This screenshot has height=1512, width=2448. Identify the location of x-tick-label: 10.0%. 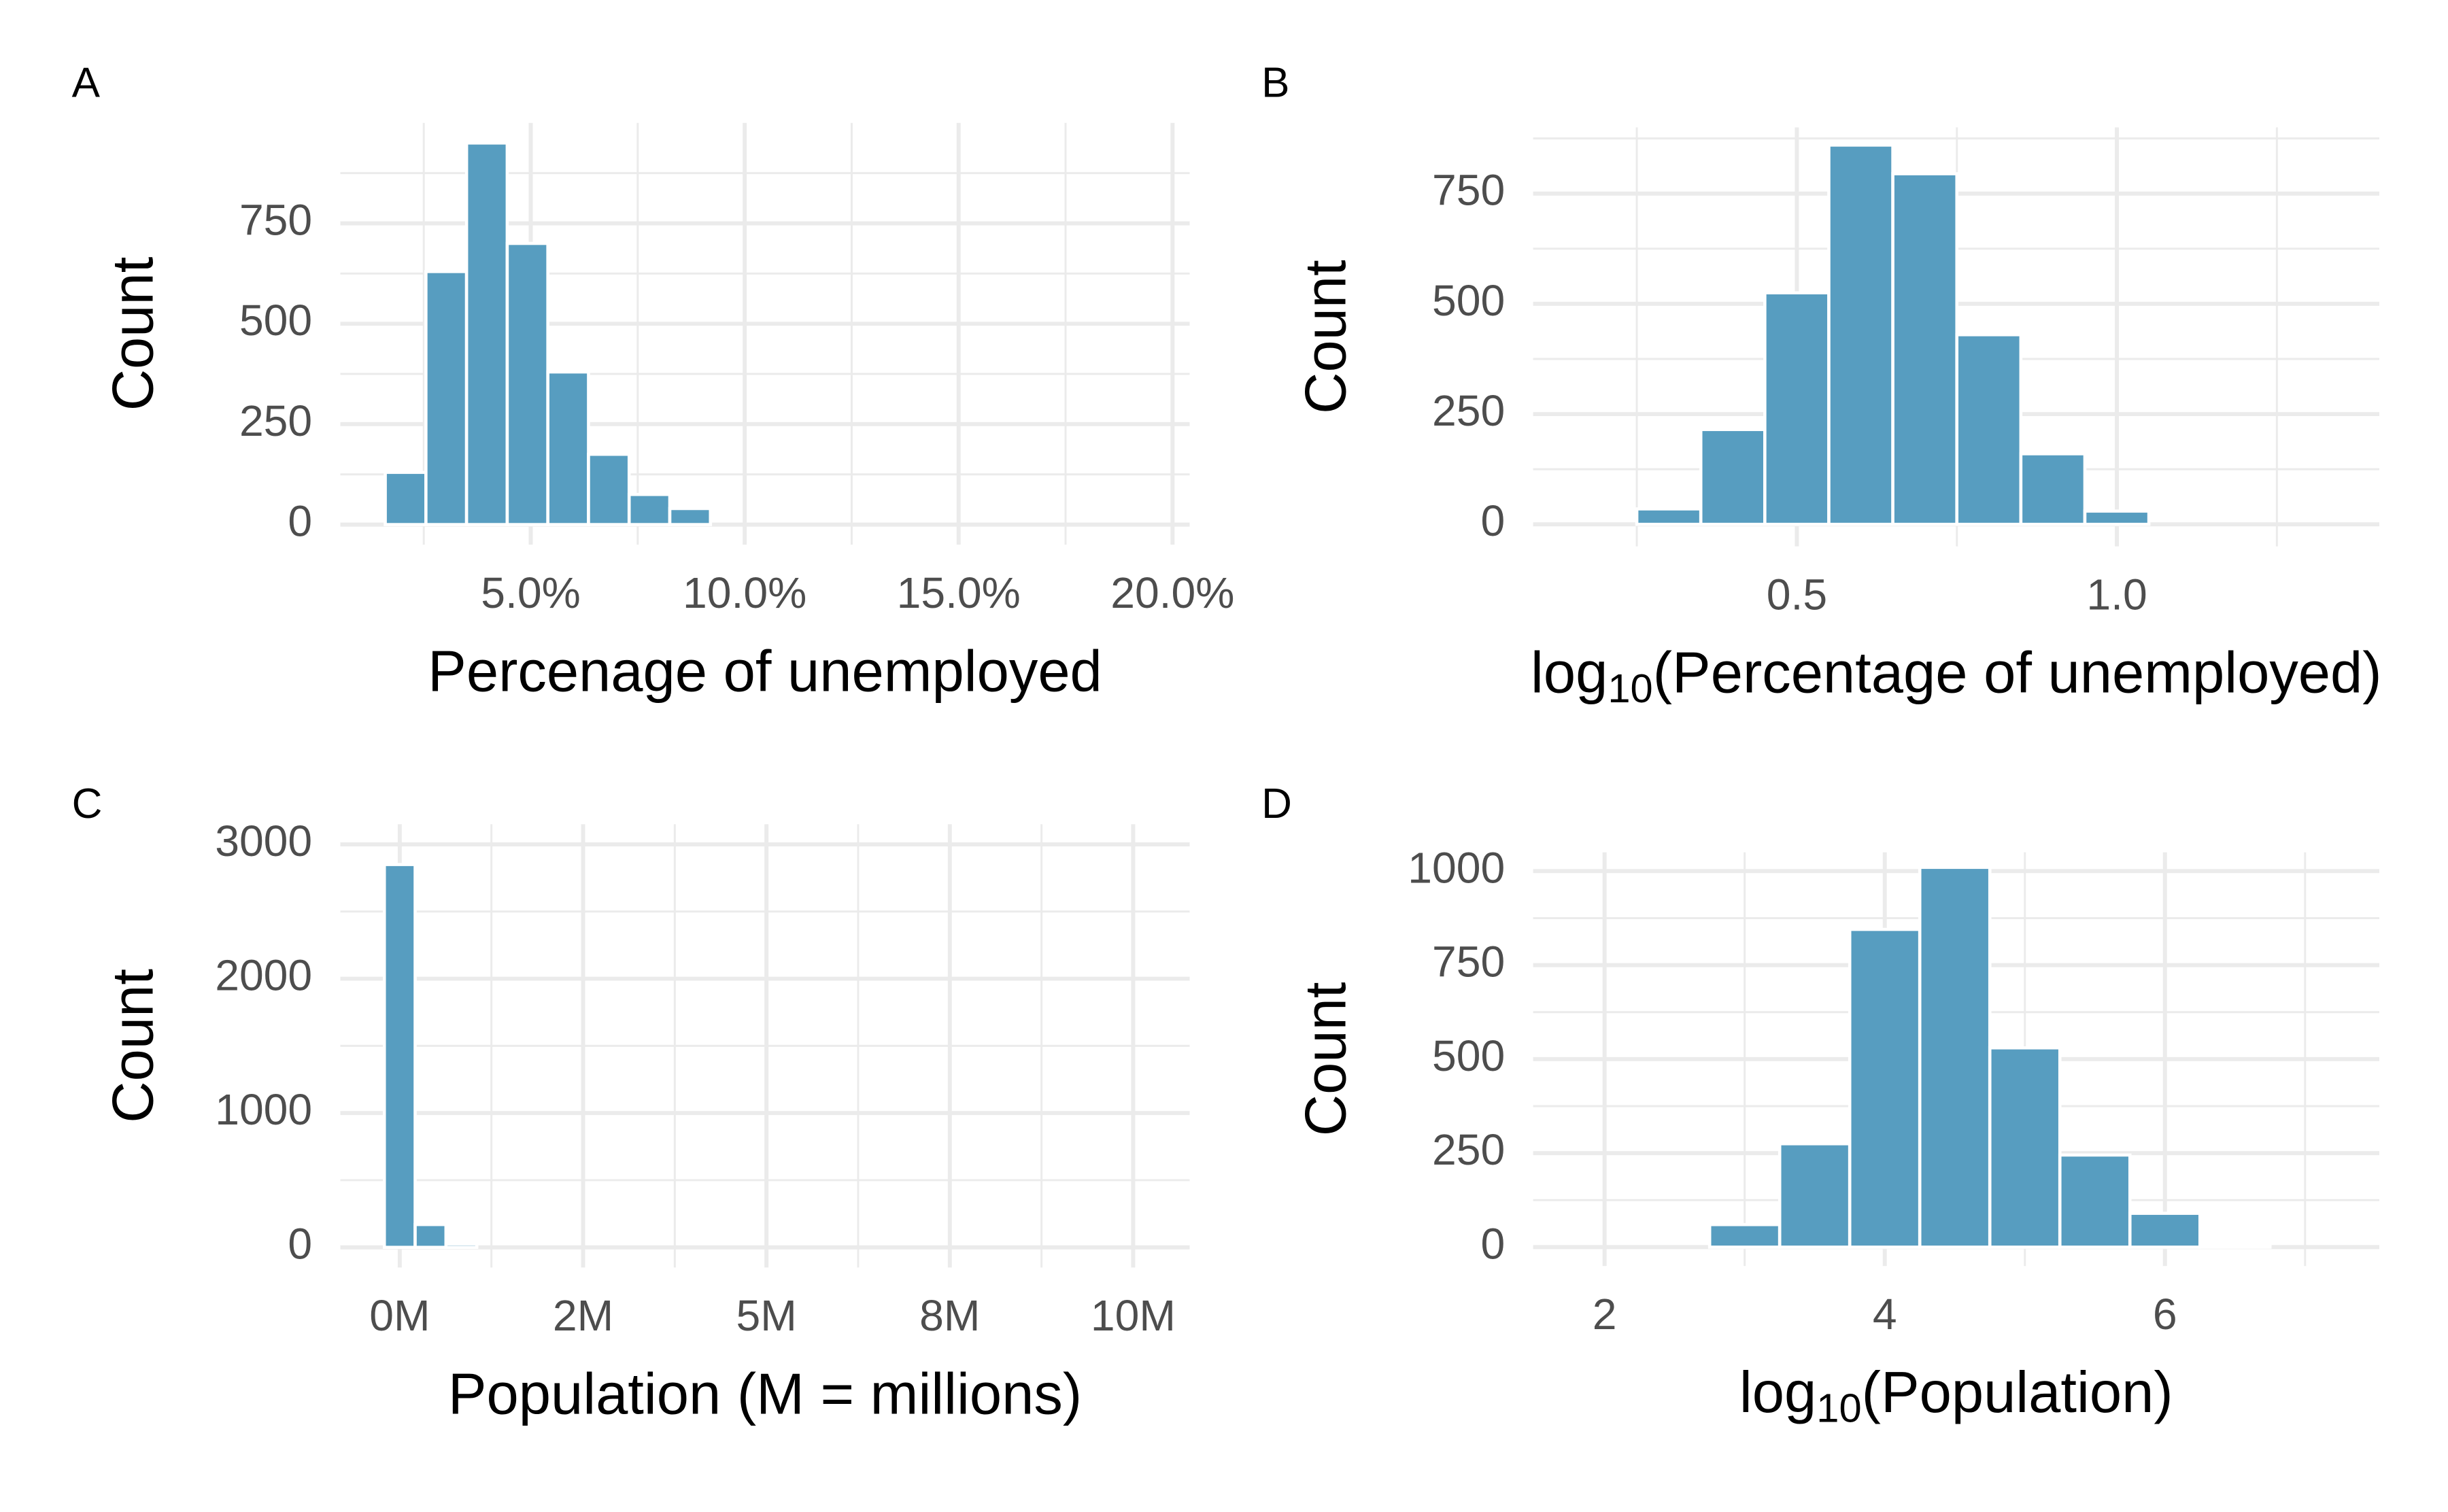
(745, 592).